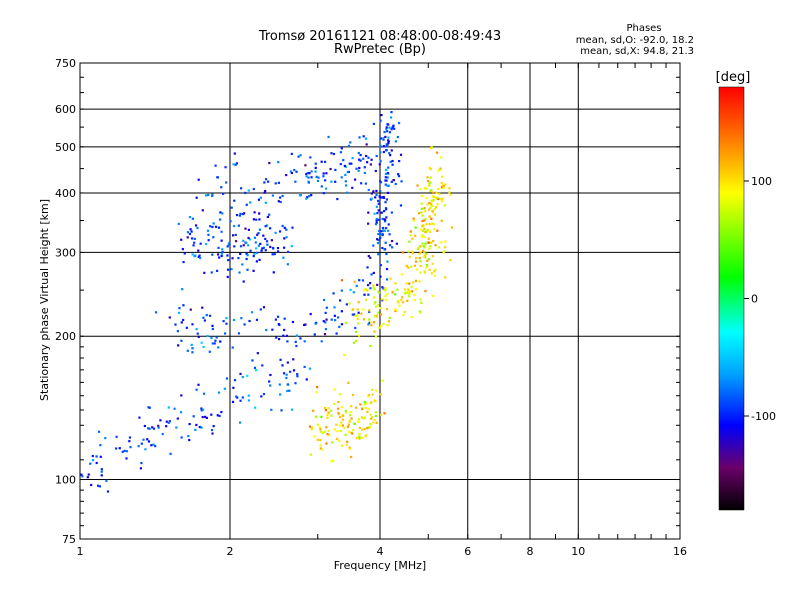 This screenshot has height=600, width=800. I want to click on chart-subtitle: RwPretec (Bp), so click(380, 49).